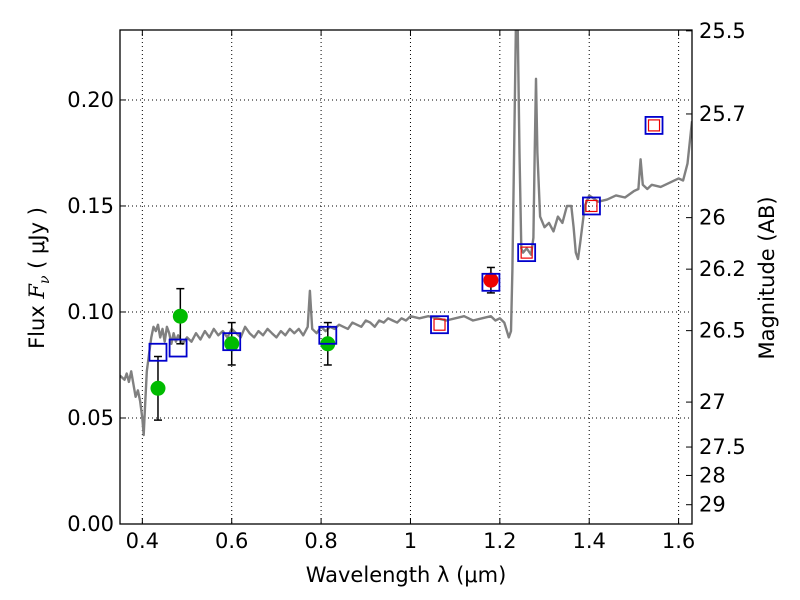 This screenshot has height=600, width=800. I want to click on y-tick-label: 0.10, so click(90, 312).